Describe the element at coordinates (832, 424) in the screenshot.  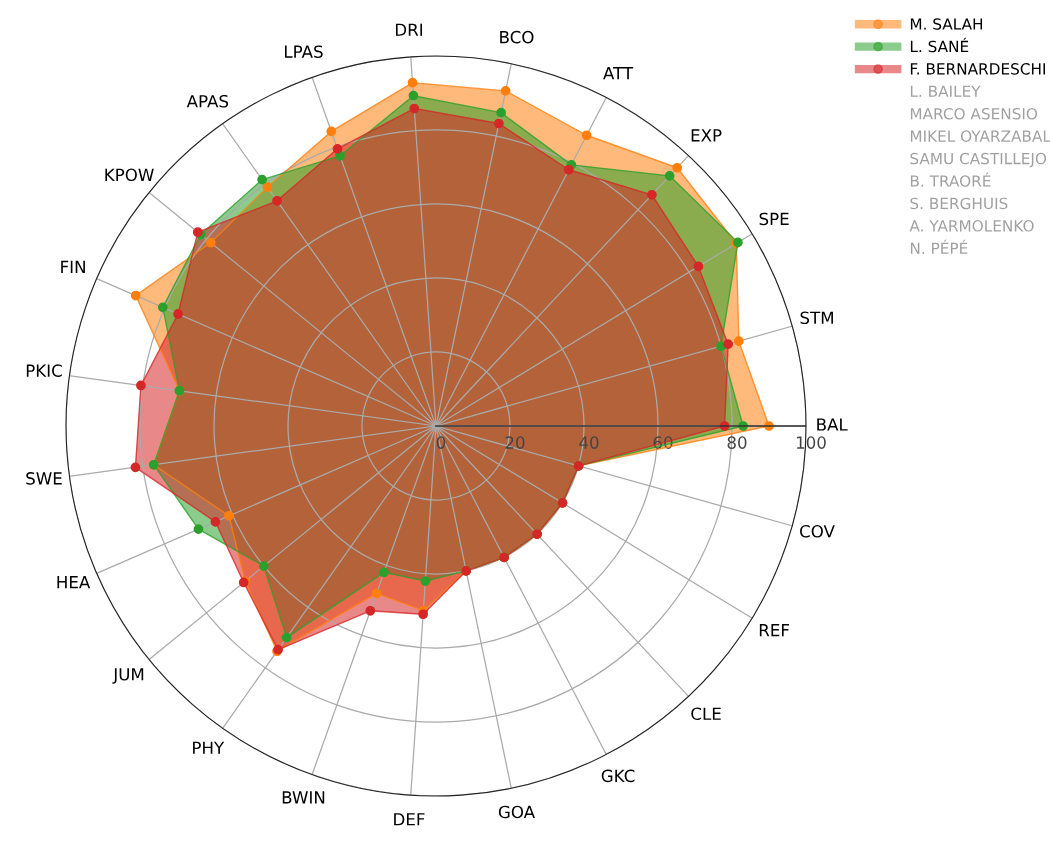
I see `spoke-label: BAL` at that location.